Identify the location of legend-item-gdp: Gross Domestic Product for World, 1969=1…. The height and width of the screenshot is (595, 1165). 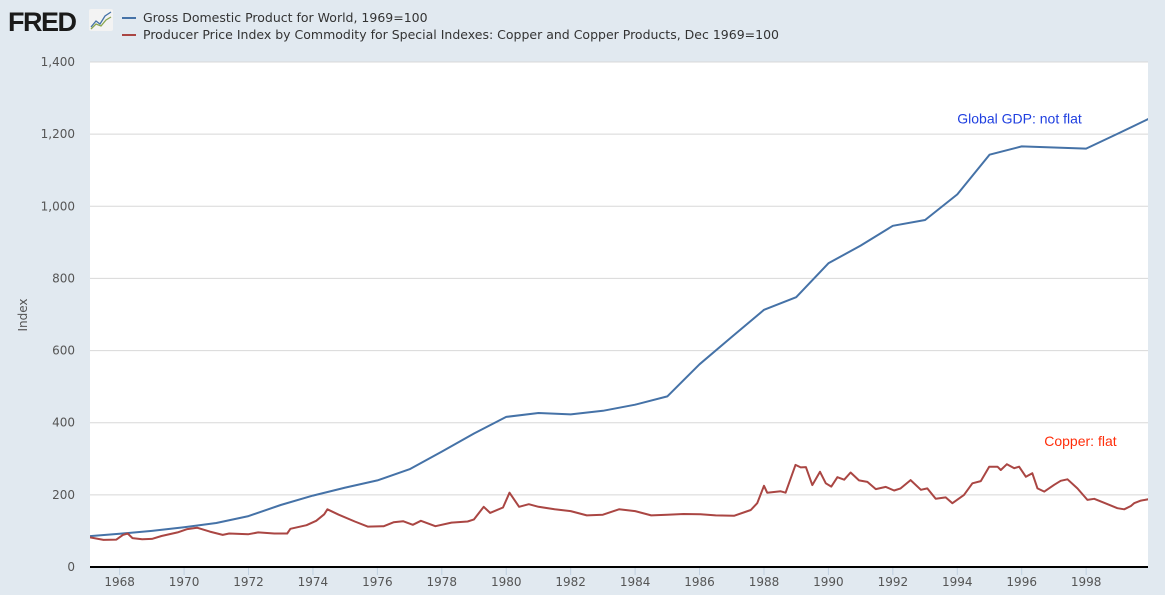
(275, 17).